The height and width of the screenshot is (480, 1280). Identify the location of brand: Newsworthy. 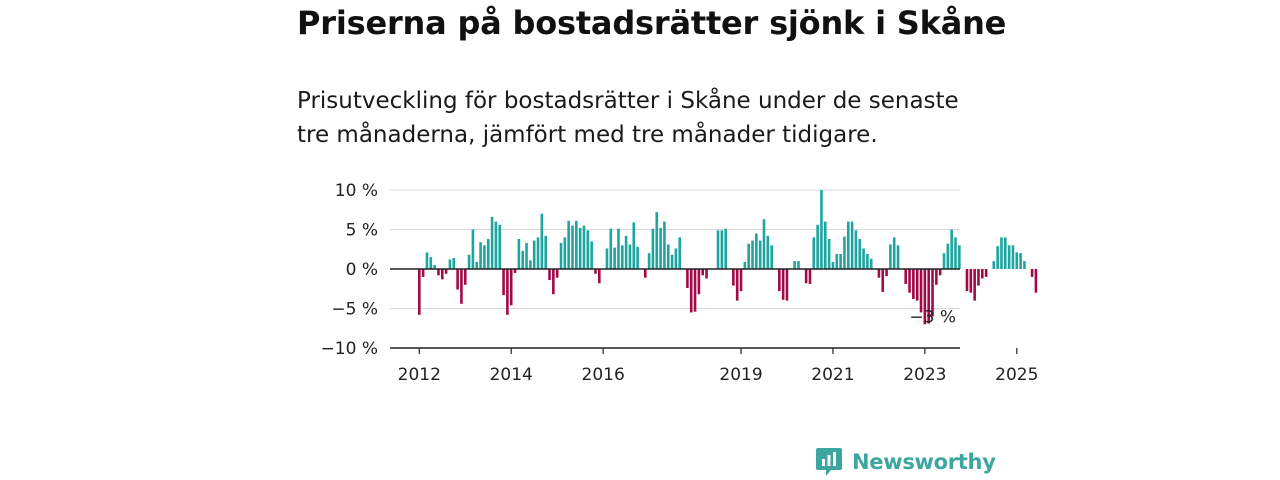
(905, 462).